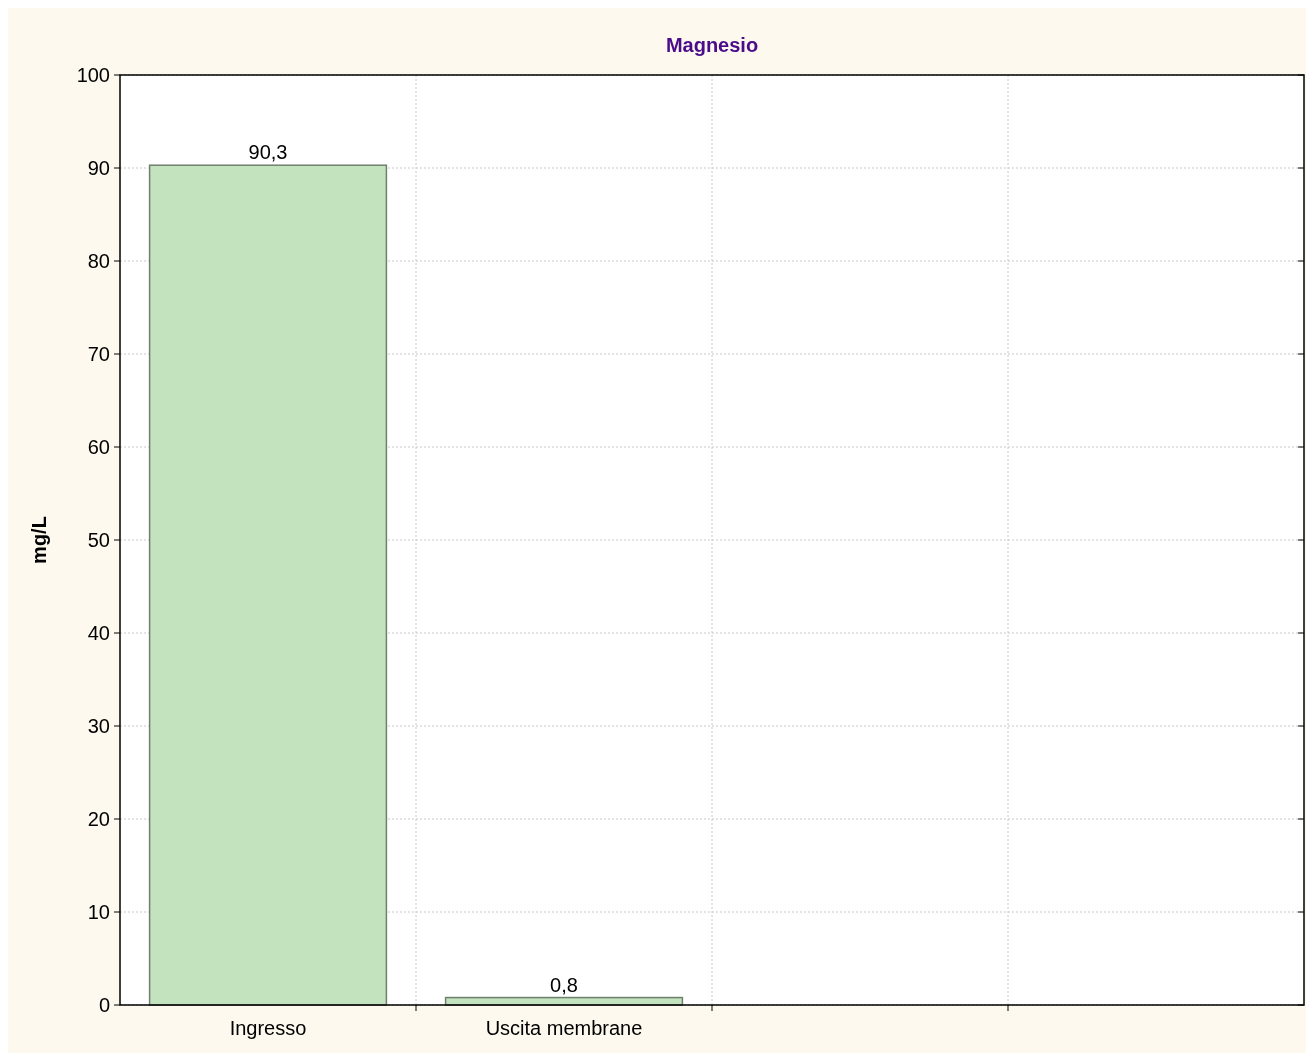 The height and width of the screenshot is (1061, 1314). What do you see at coordinates (104, 1005) in the screenshot?
I see `y-tick-label: 0` at bounding box center [104, 1005].